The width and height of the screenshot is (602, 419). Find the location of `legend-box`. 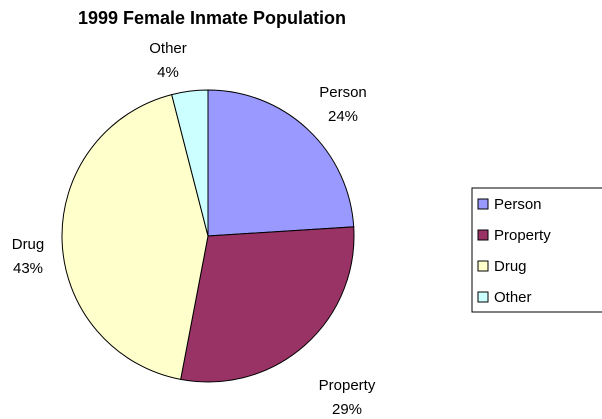

legend-box is located at coordinates (536, 250).